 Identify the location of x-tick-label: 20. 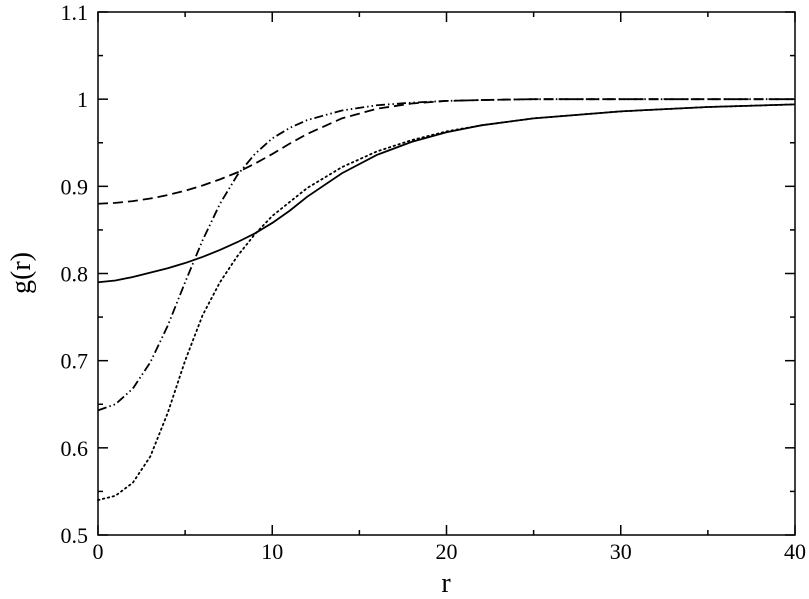
(447, 551).